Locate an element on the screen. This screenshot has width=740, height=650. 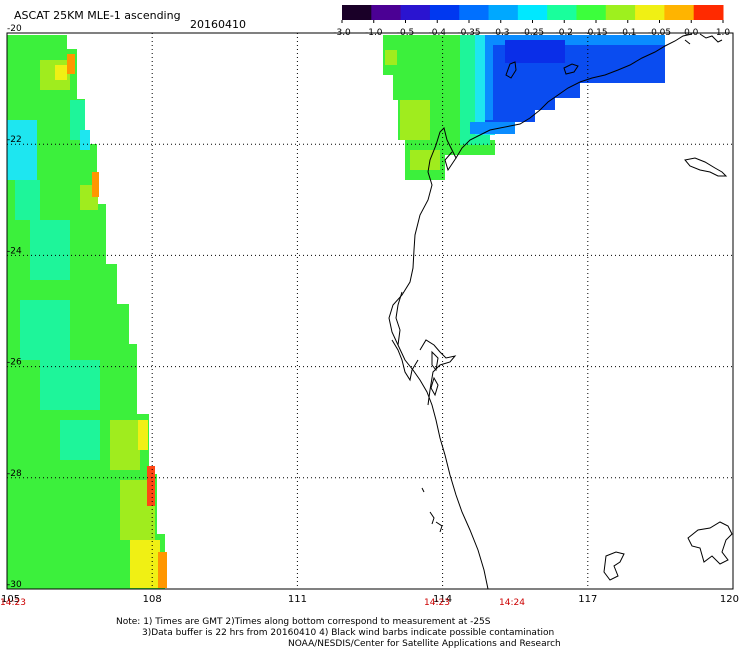
latitude-label: -20 is located at coordinates (14, 29).